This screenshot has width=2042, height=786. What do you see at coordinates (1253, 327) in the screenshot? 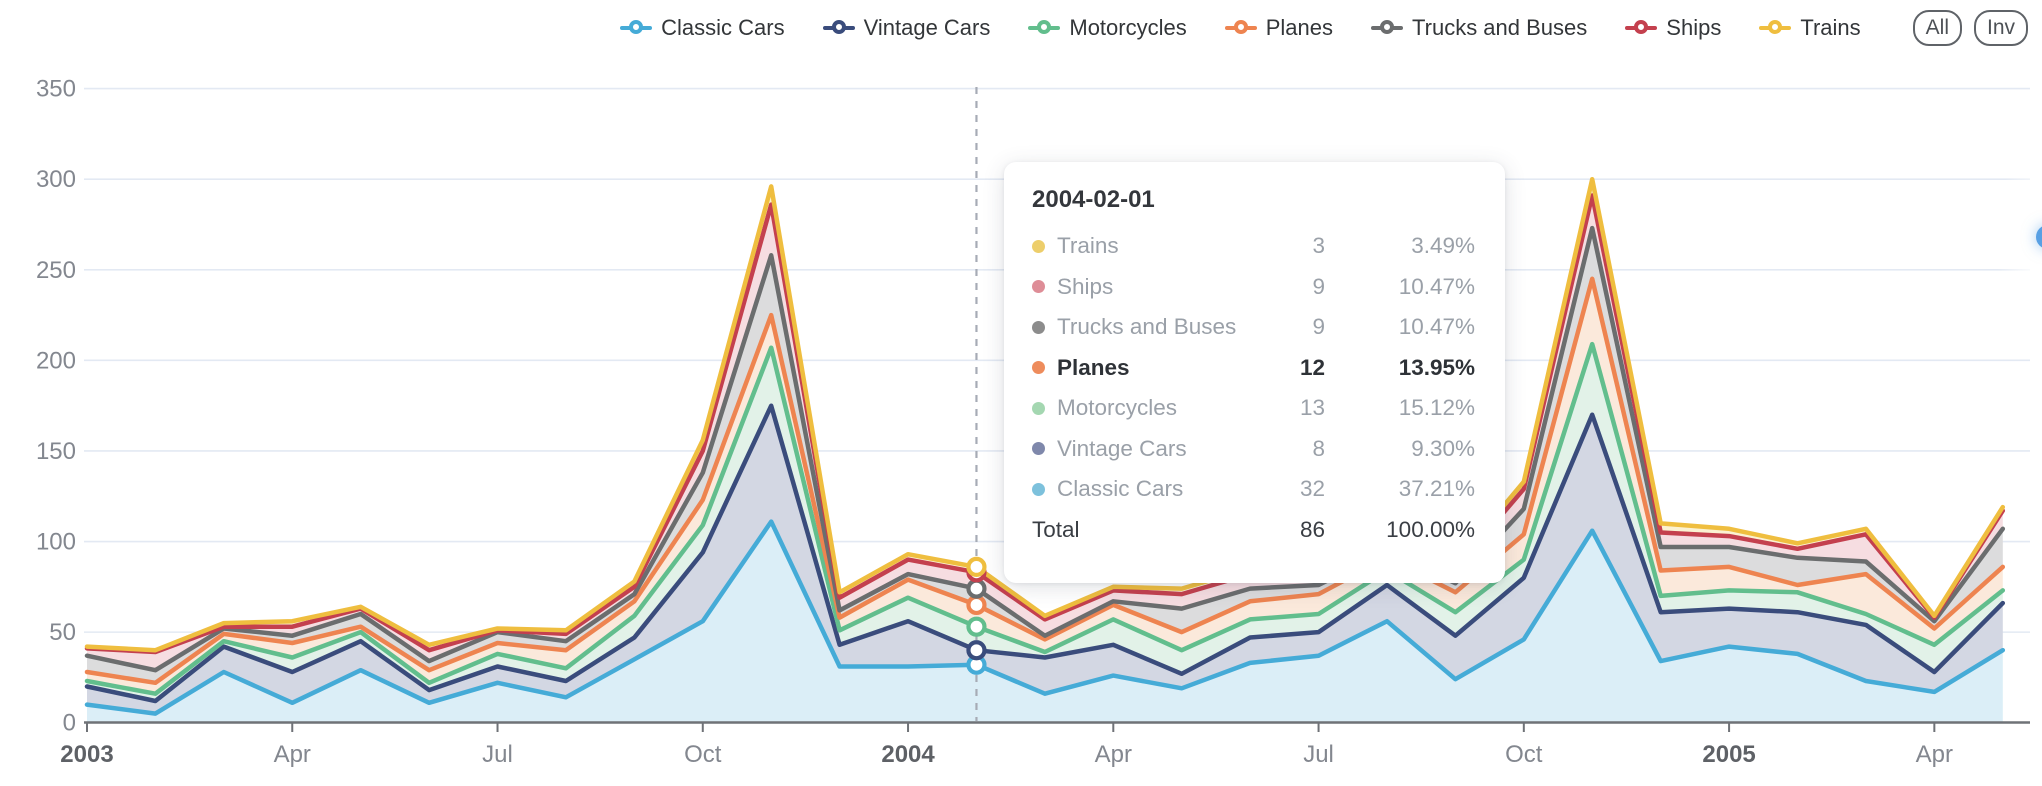
I see `tooltip-row-trucks-and-buses: Trucks and Buses 9 10.47%` at bounding box center [1253, 327].